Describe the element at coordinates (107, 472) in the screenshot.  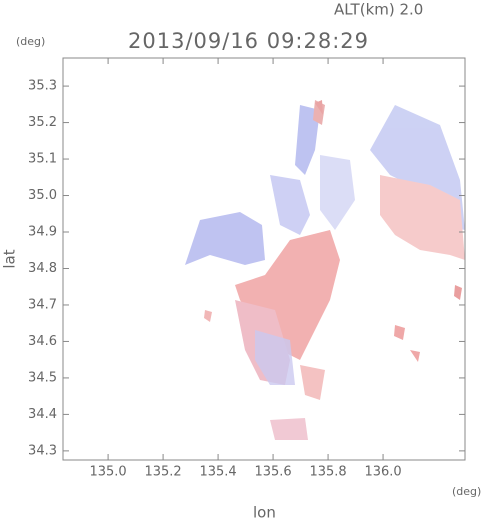
I see `x-tick-label: 135.0` at that location.